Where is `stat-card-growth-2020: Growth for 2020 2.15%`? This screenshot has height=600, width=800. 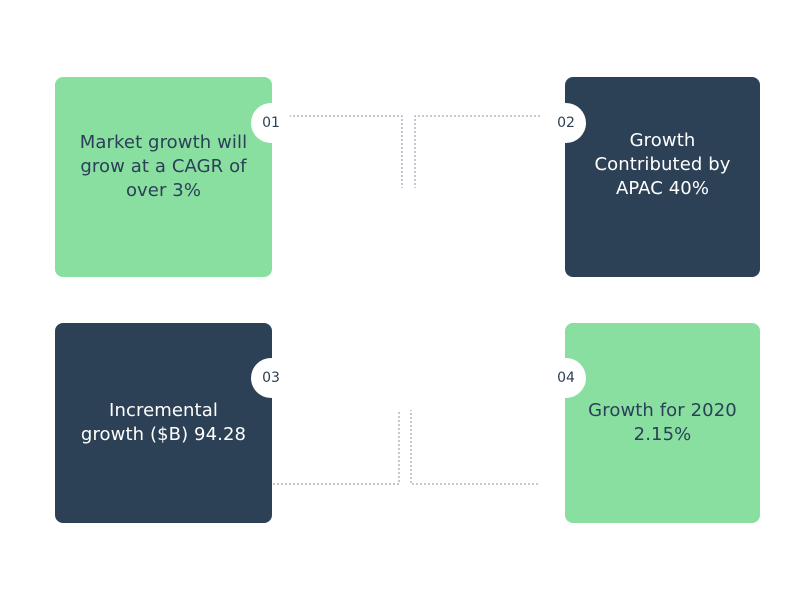 stat-card-growth-2020: Growth for 2020 2.15% is located at coordinates (662, 423).